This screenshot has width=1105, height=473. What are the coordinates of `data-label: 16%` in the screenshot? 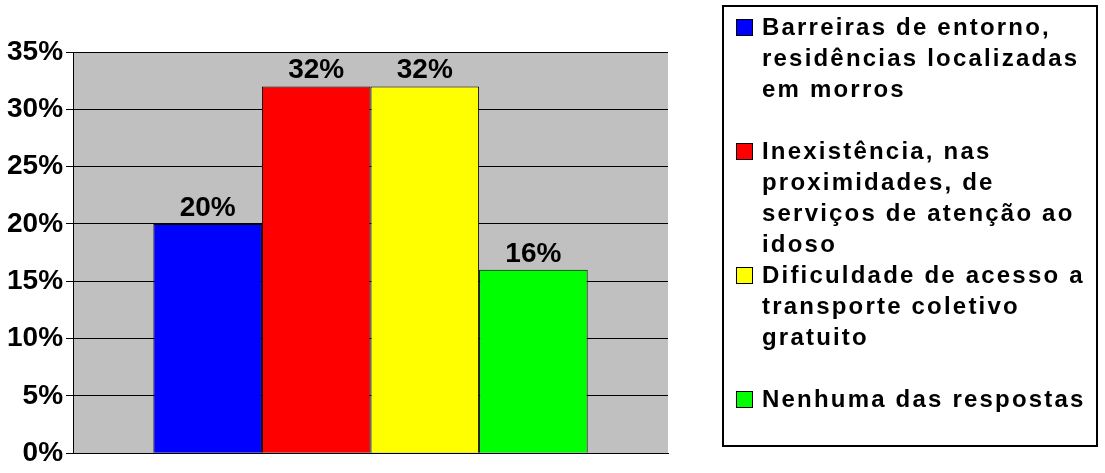 It's located at (533, 252).